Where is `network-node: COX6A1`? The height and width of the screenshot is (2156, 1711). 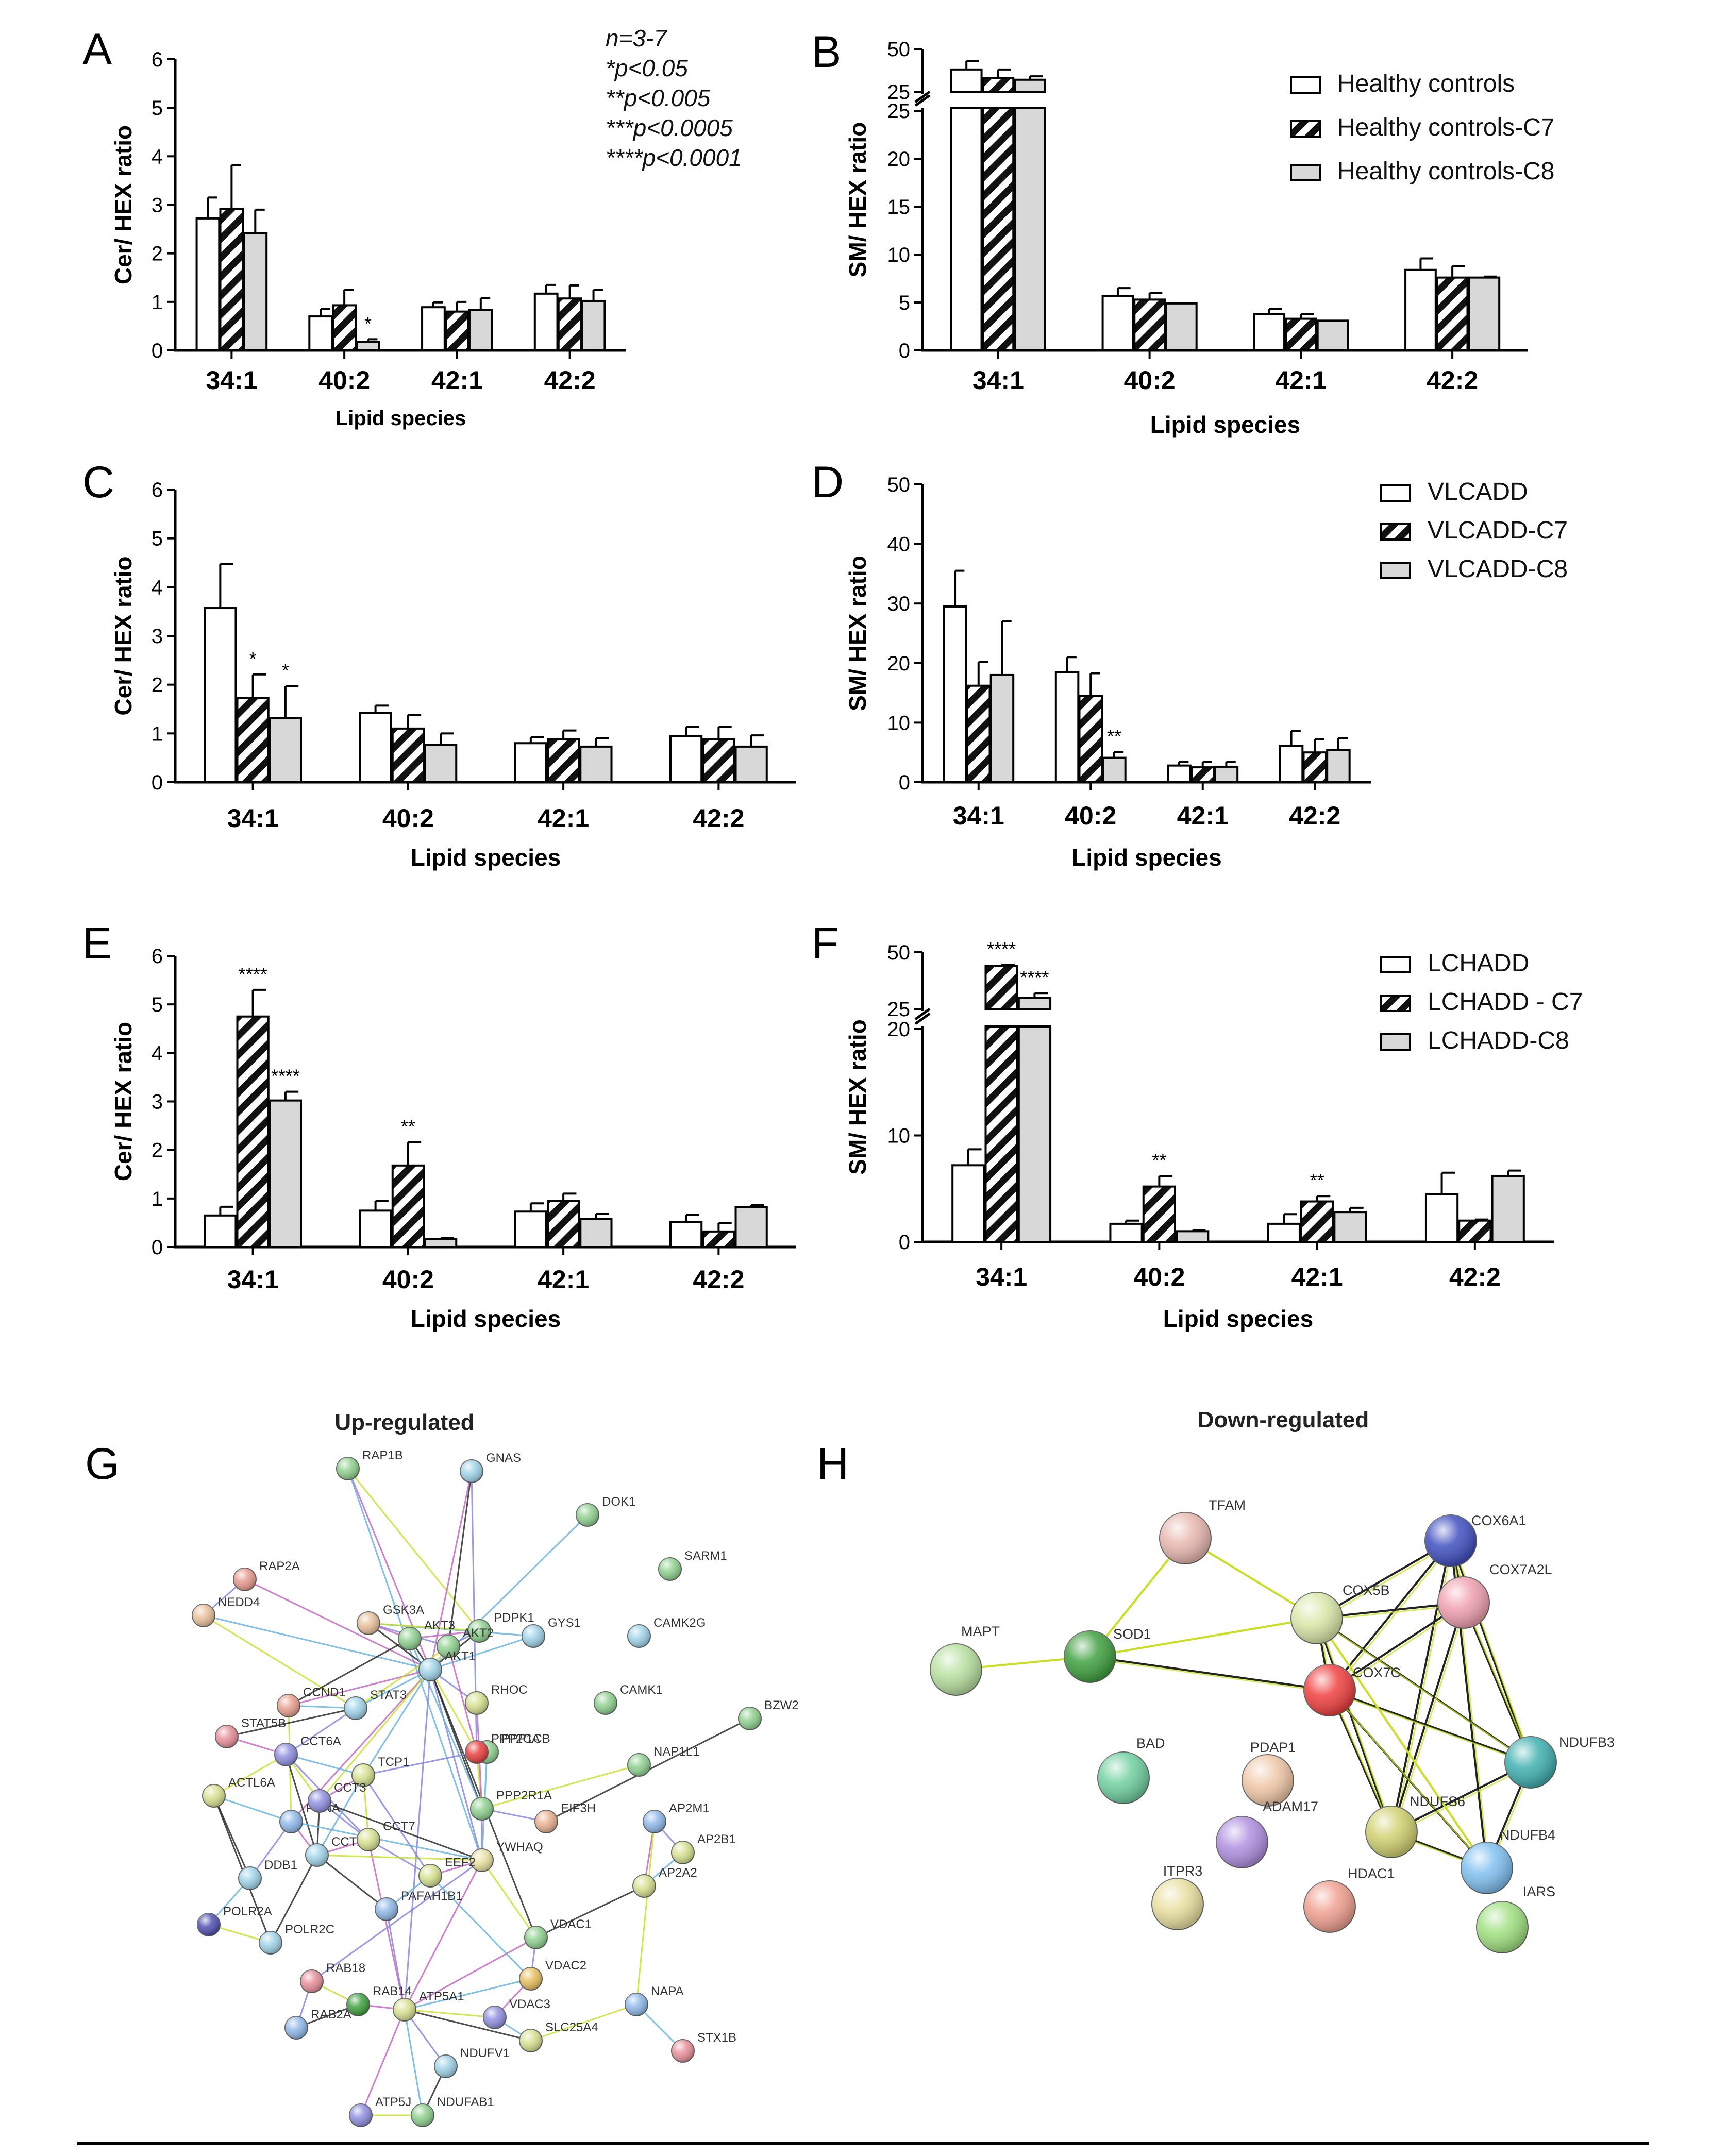 network-node: COX6A1 is located at coordinates (1475, 1540).